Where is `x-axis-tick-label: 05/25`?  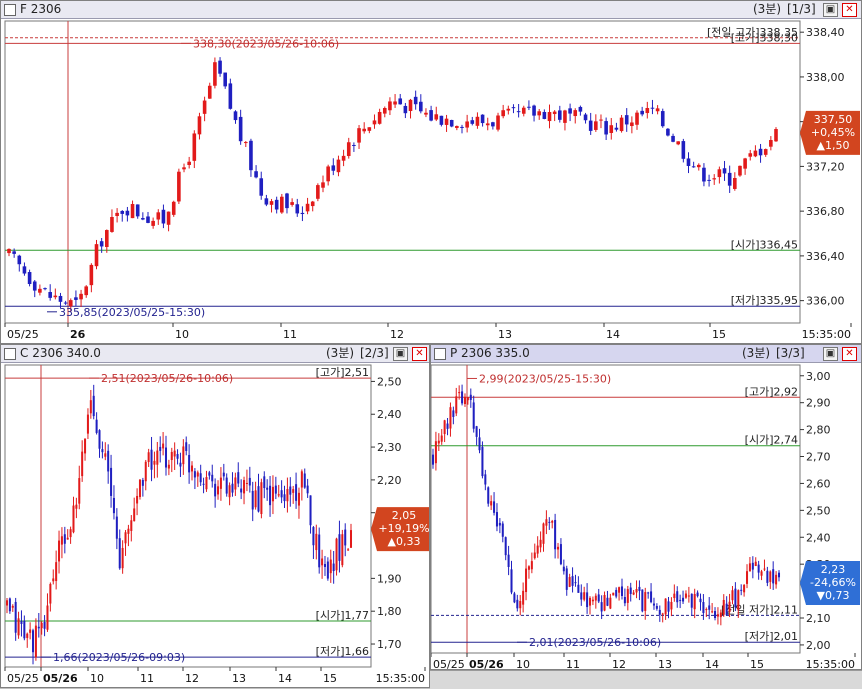 x-axis-tick-label: 05/25 is located at coordinates (449, 664).